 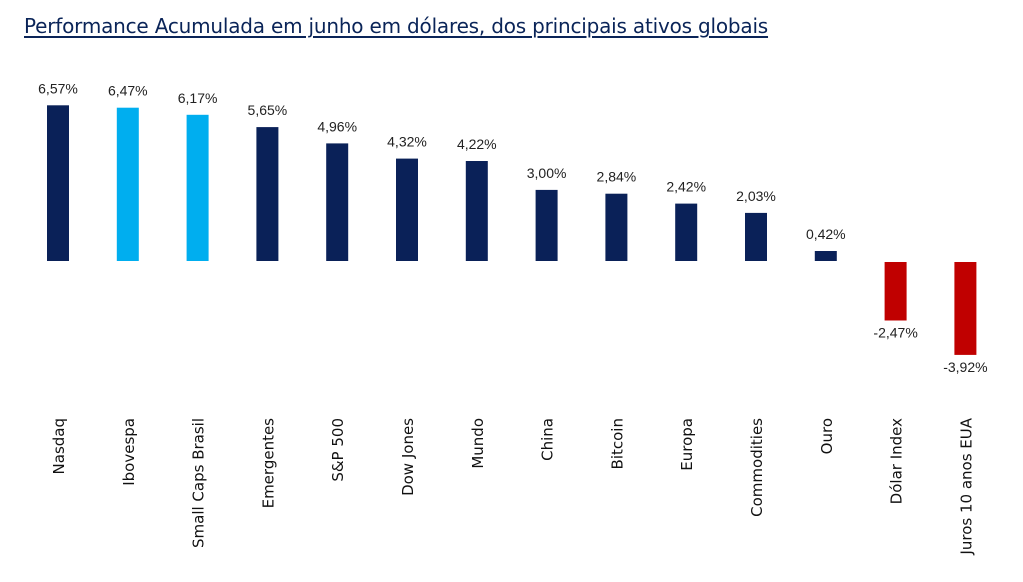 I want to click on data-label-7: 3,00%, so click(x=547, y=173).